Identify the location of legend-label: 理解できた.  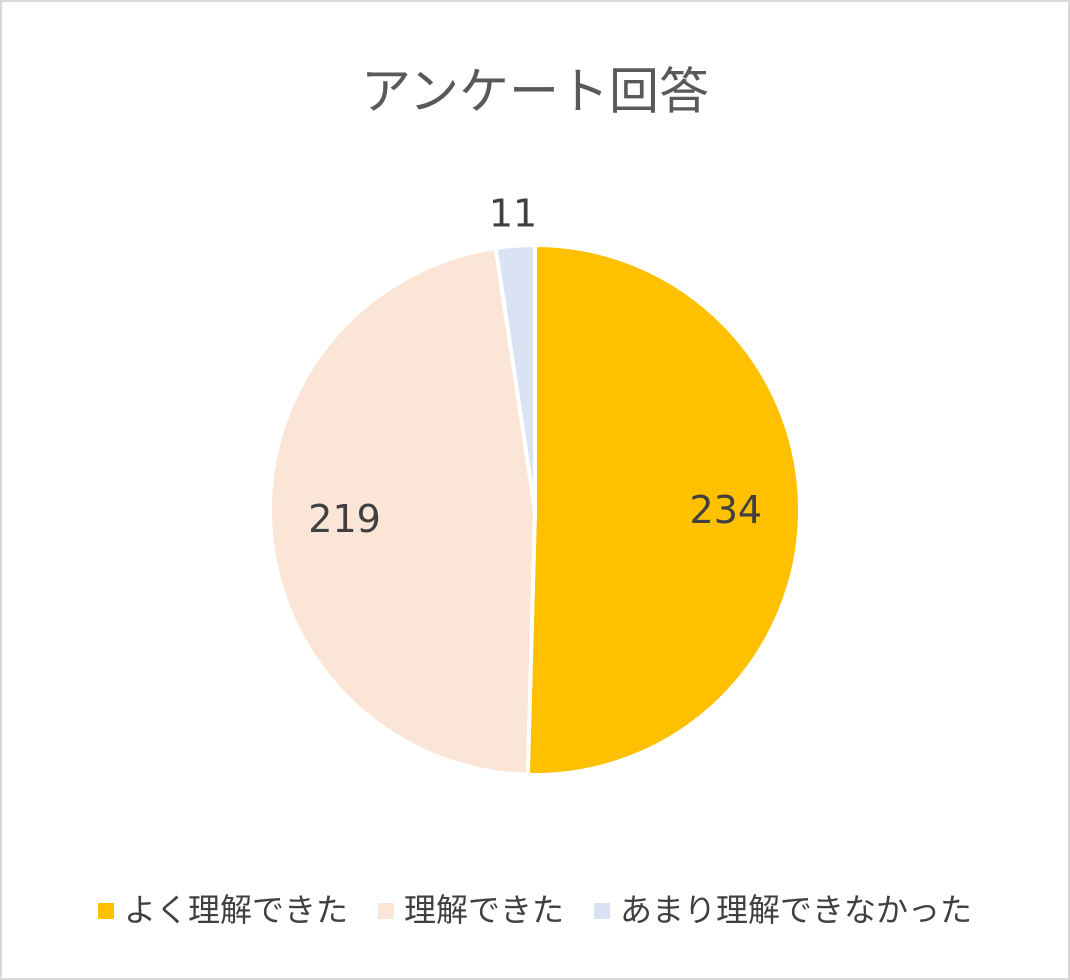
(484, 910).